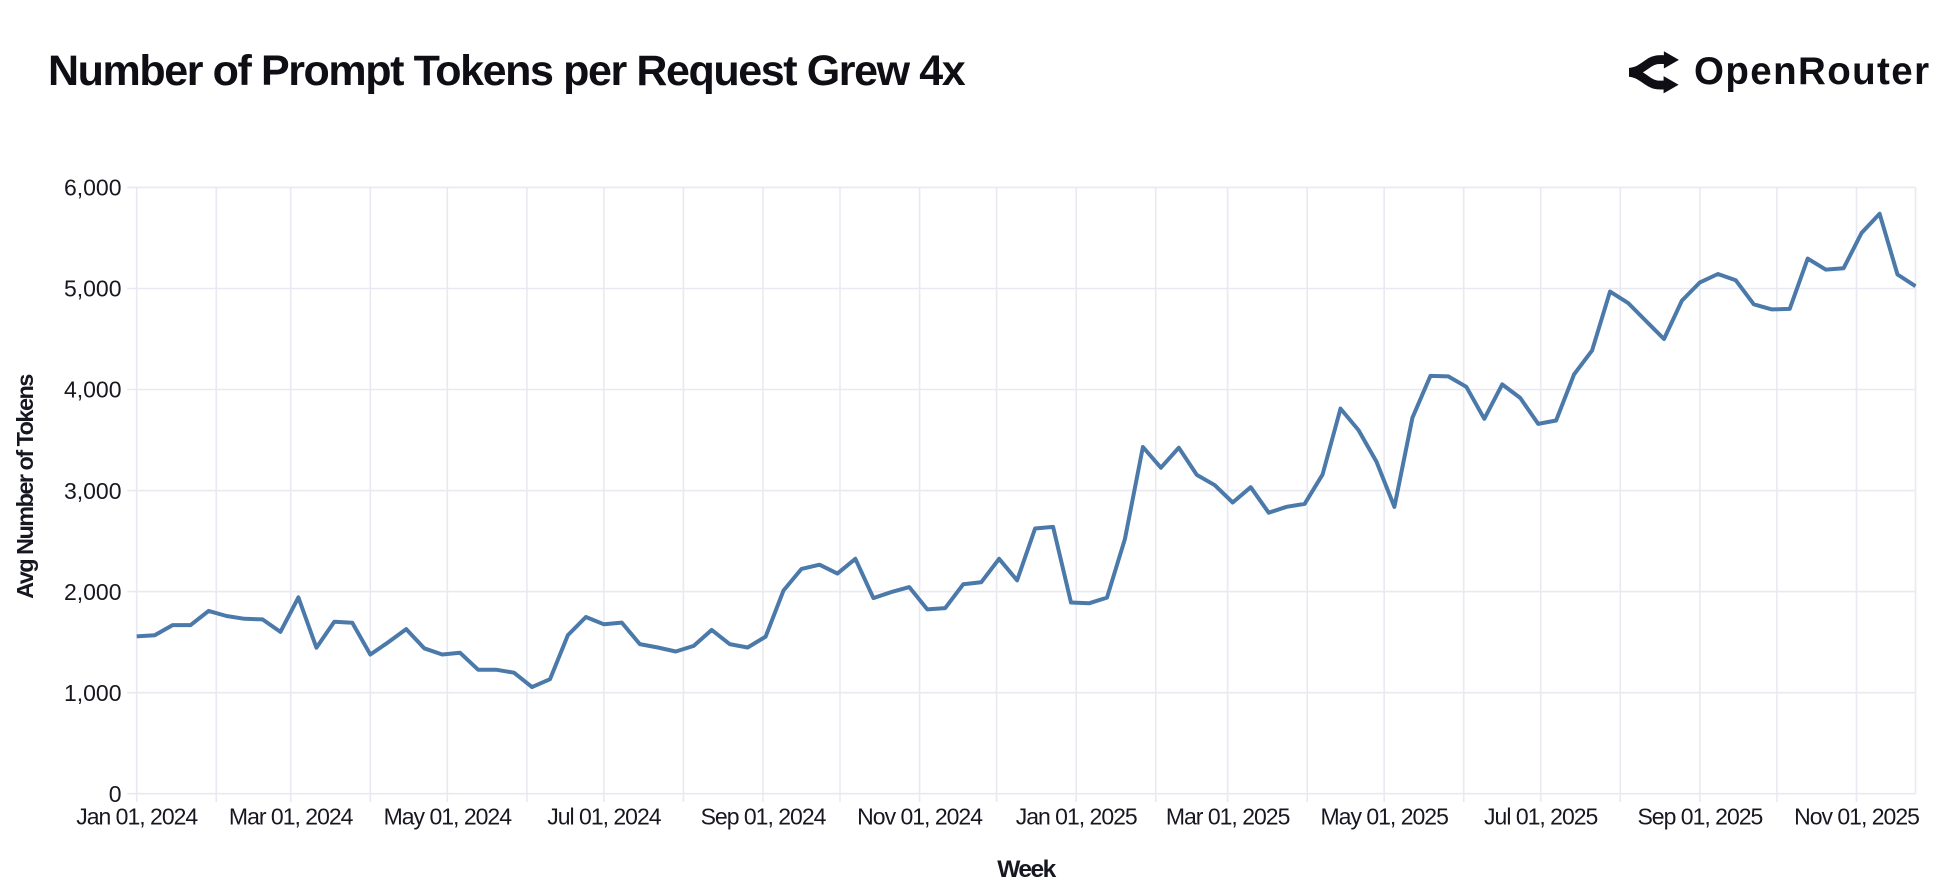 The height and width of the screenshot is (884, 1938). What do you see at coordinates (920, 817) in the screenshot?
I see `svg-text: Nov 01, 2024` at bounding box center [920, 817].